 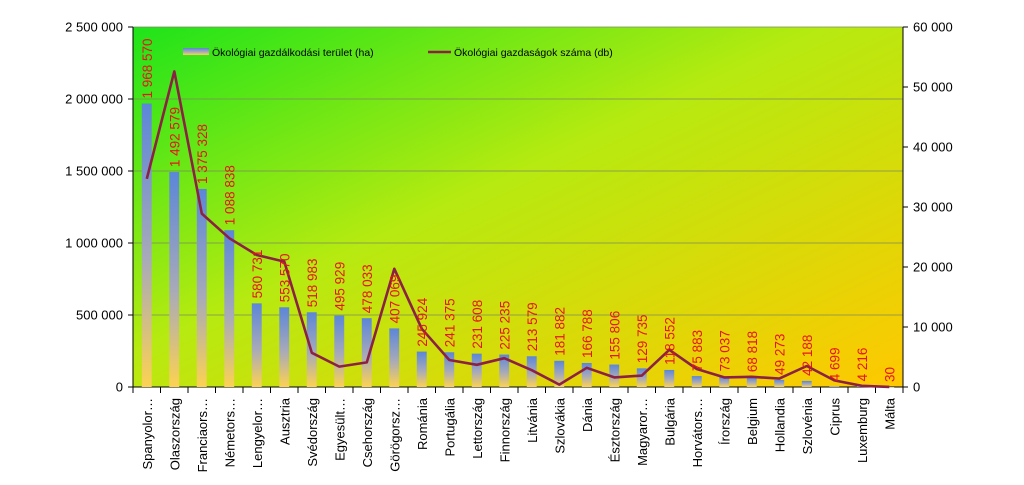 What do you see at coordinates (229, 195) in the screenshot?
I see `data-label: 1 088 838` at bounding box center [229, 195].